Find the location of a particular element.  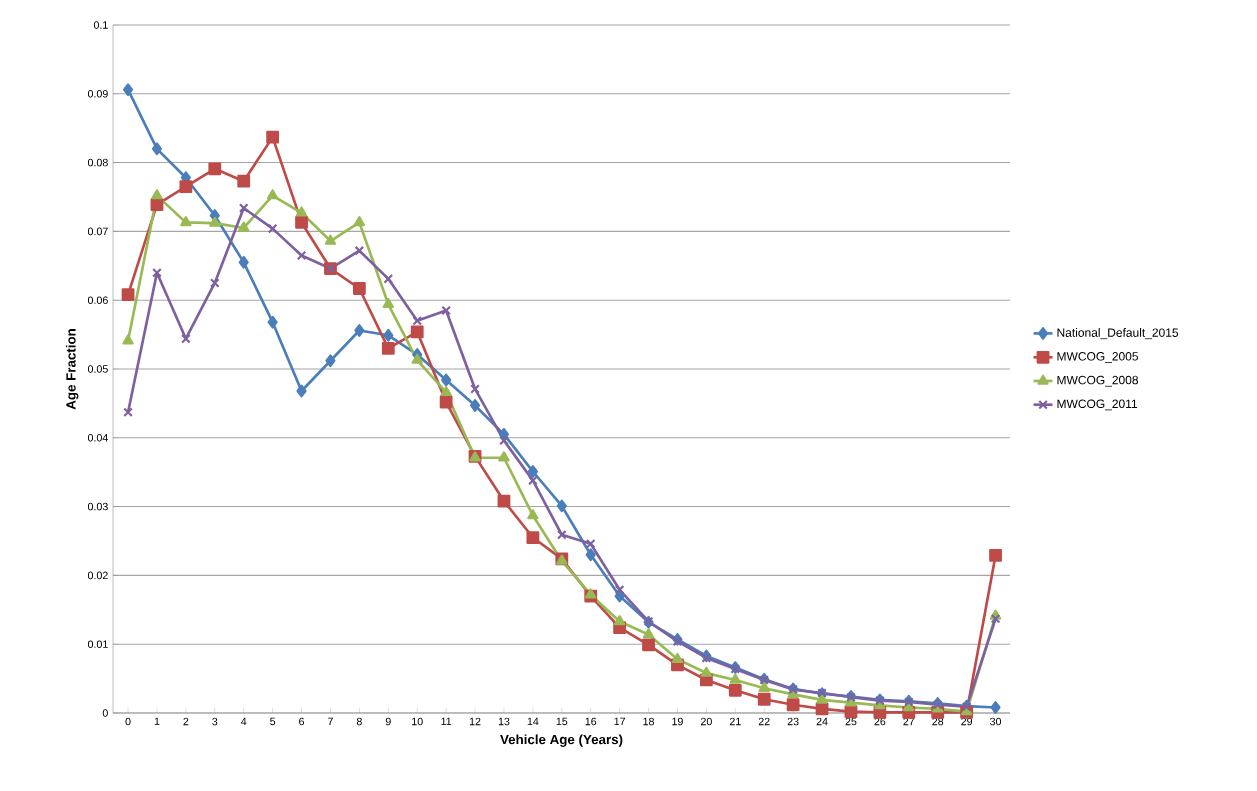

x-tick-label: 2 is located at coordinates (186, 721).